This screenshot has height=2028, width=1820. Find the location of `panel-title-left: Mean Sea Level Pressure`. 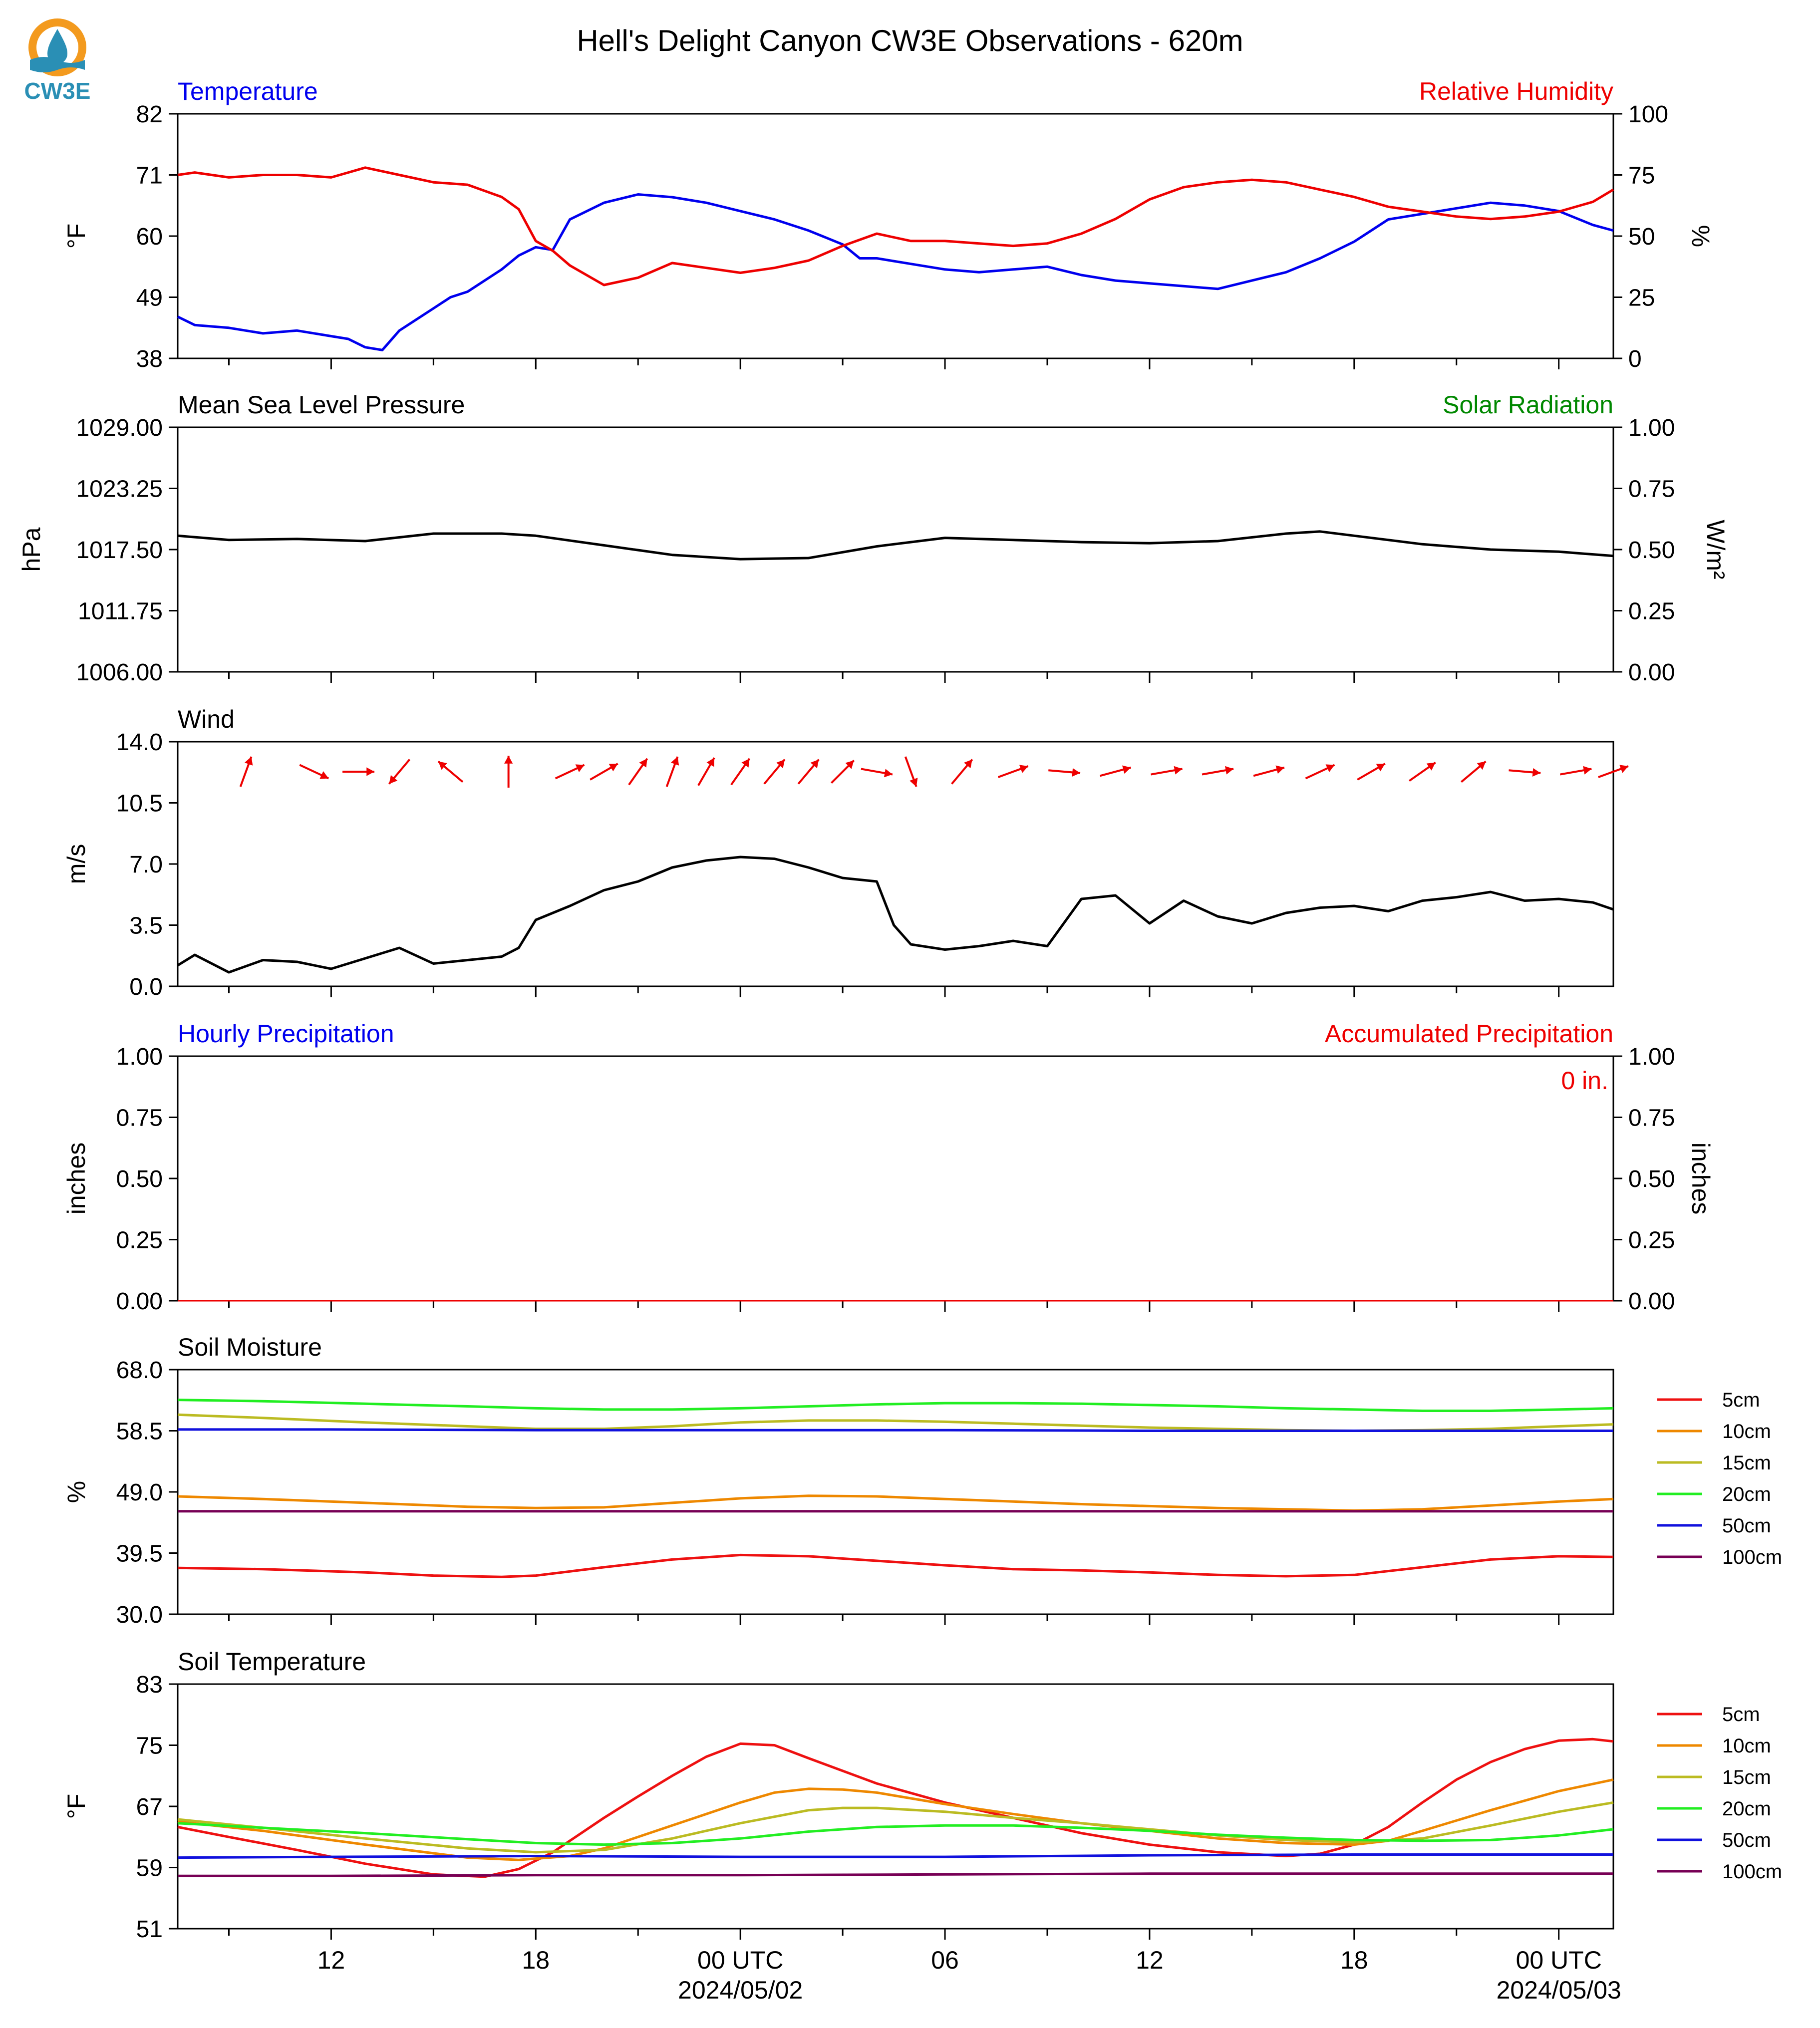

panel-title-left: Mean Sea Level Pressure is located at coordinates (321, 405).